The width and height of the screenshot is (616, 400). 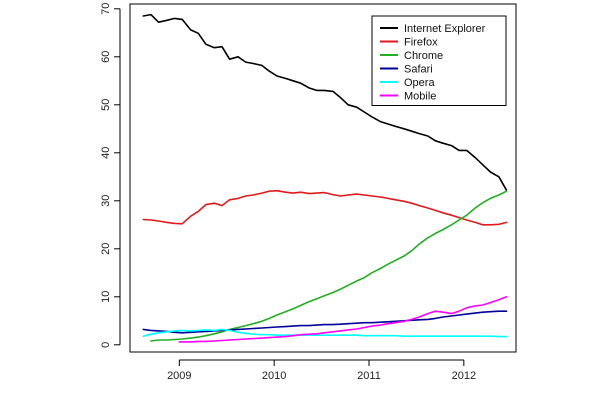 What do you see at coordinates (106, 105) in the screenshot?
I see `y-tick-label: 50` at bounding box center [106, 105].